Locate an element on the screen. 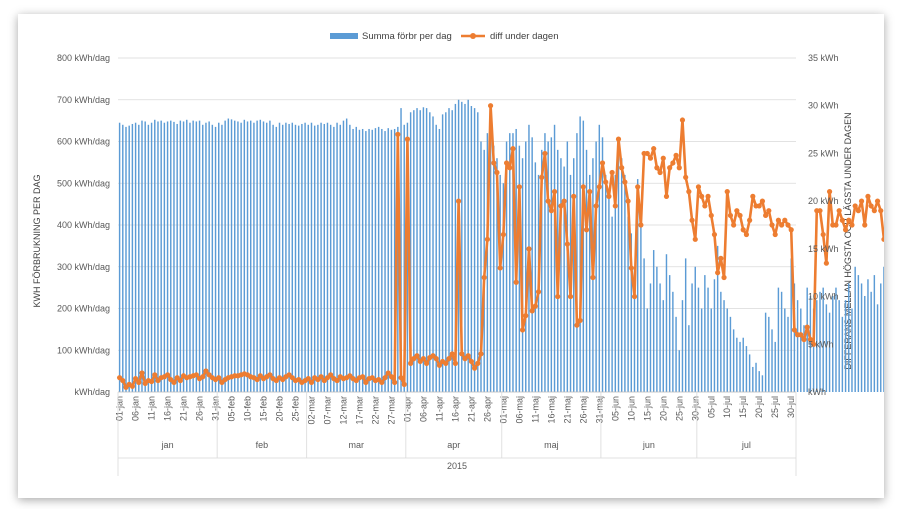 This screenshot has width=900, height=509. legend-label-bars: Summa förbr per dag is located at coordinates (407, 36).